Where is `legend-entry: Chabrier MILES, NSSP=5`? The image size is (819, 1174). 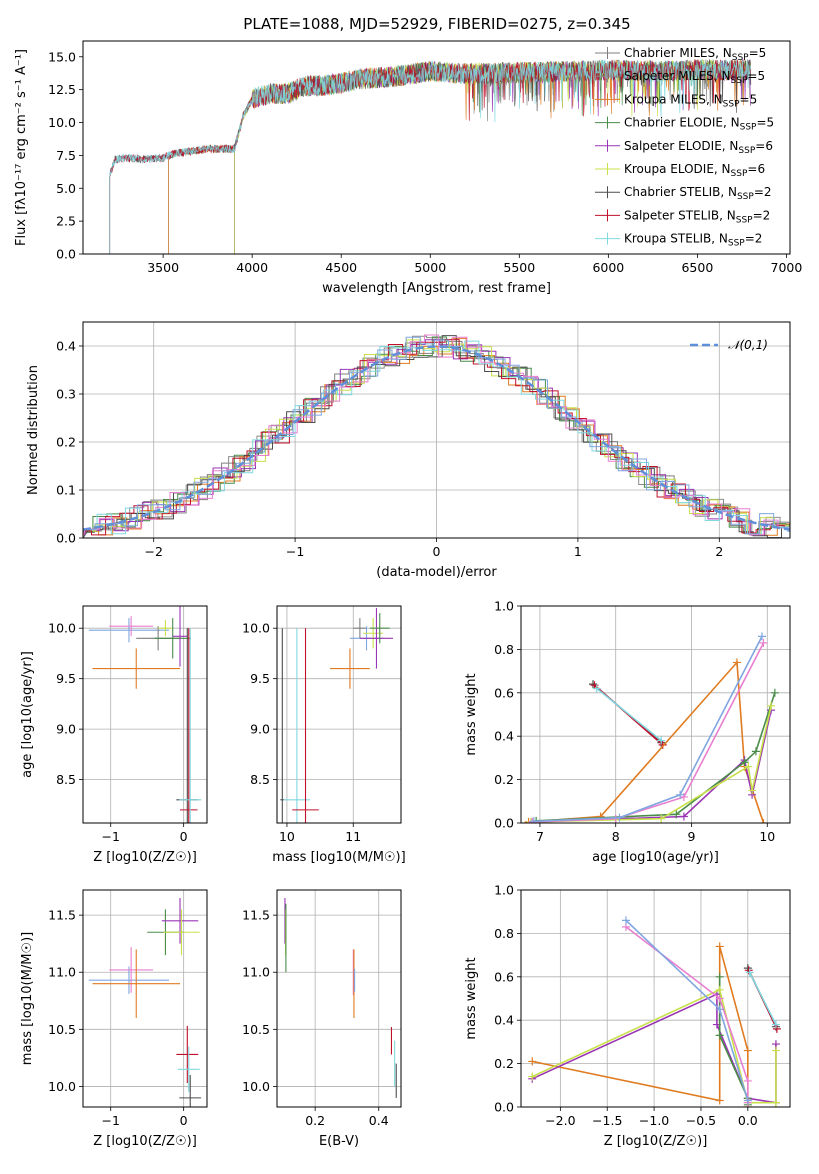
legend-entry: Chabrier MILES, NSSP=5 is located at coordinates (695, 54).